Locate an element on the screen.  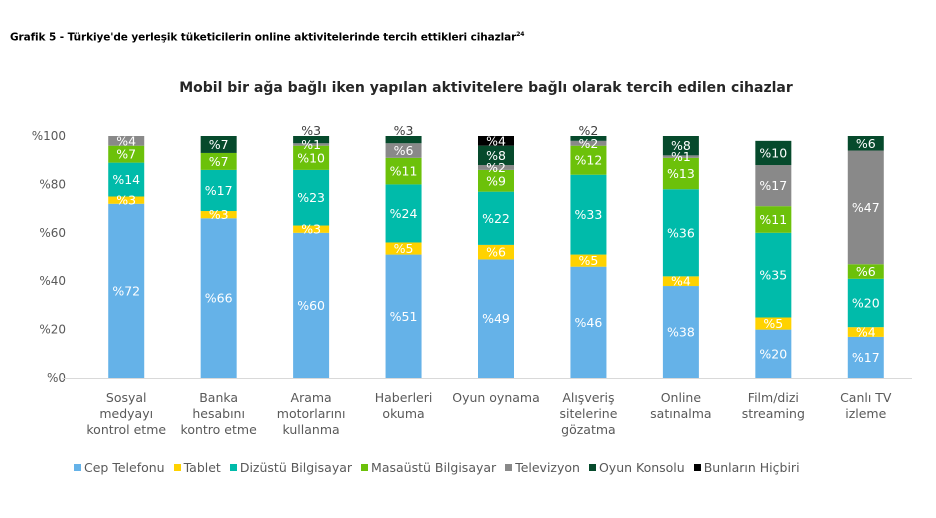
data-label: %9 is located at coordinates (496, 180).